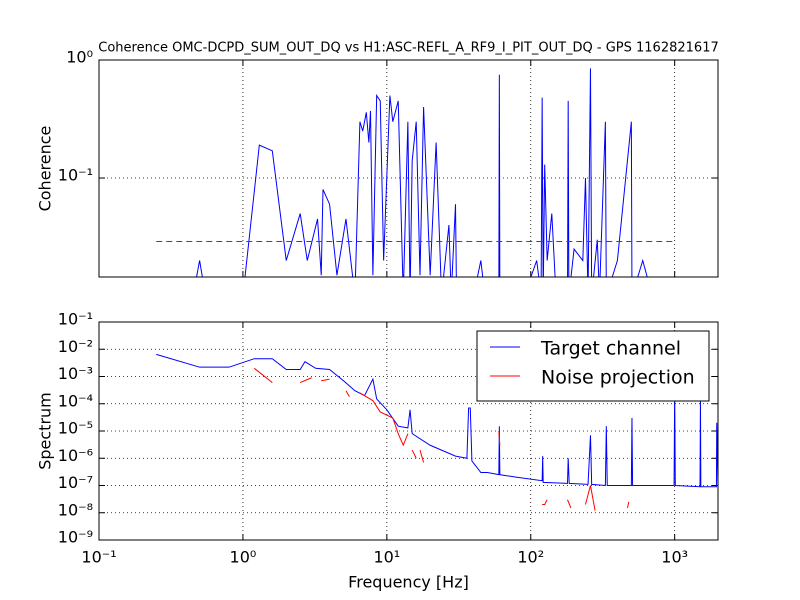  What do you see at coordinates (75, 482) in the screenshot?
I see `y-tick-label: 10⁻⁷` at bounding box center [75, 482].